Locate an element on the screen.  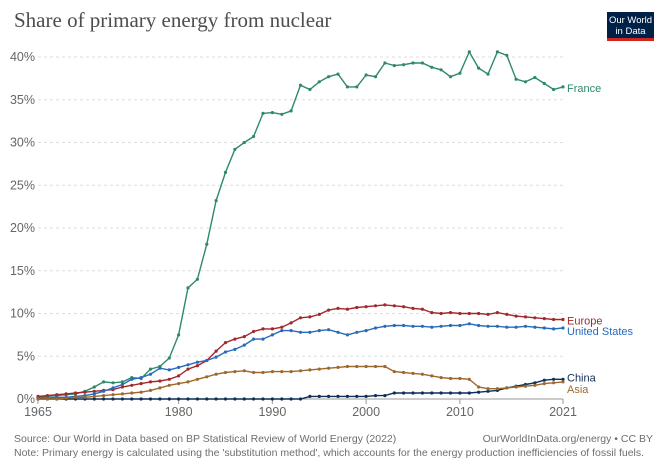
x-tick-label: 2000 is located at coordinates (366, 412).